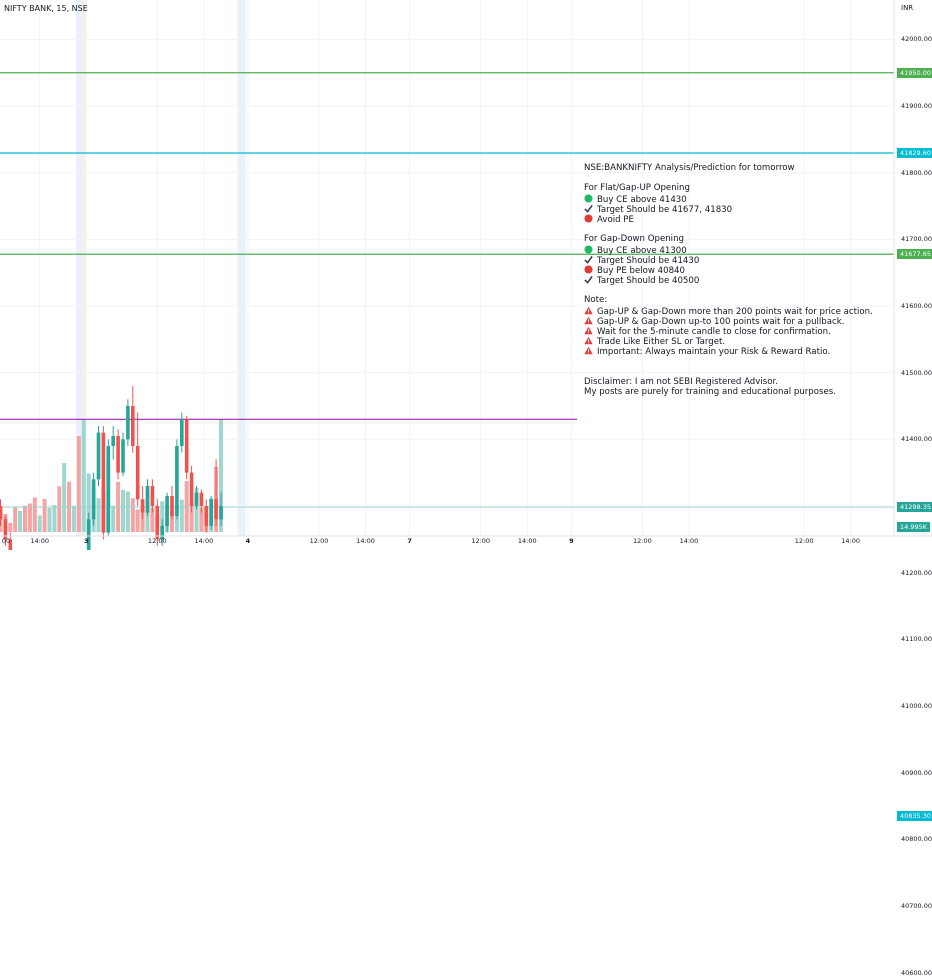 The height and width of the screenshot is (977, 932). I want to click on y-tick-label: 41500.00, so click(916, 372).